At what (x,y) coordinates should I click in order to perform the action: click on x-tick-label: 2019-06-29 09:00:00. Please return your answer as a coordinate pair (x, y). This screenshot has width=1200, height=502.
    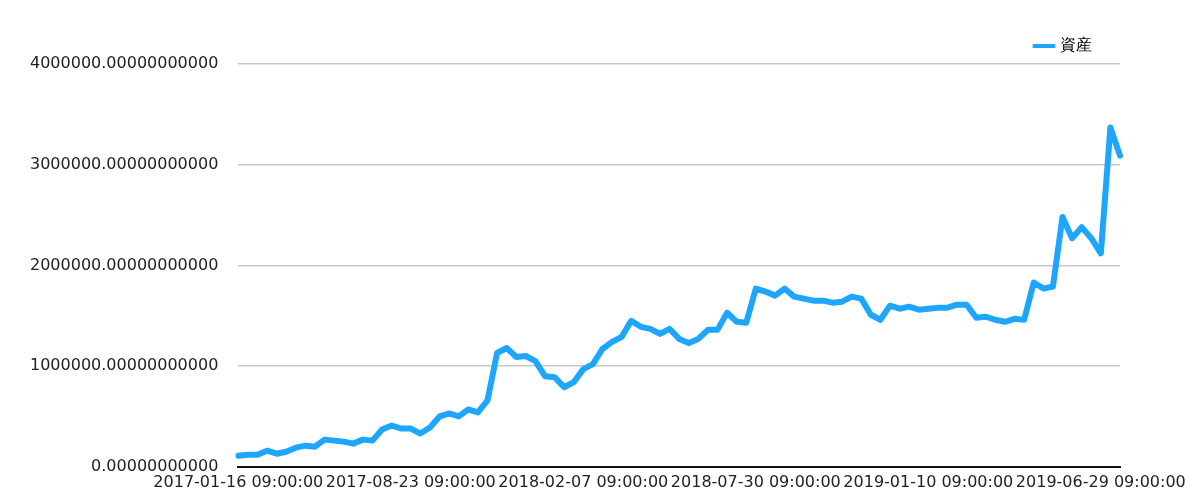
    Looking at the image, I should click on (1100, 481).